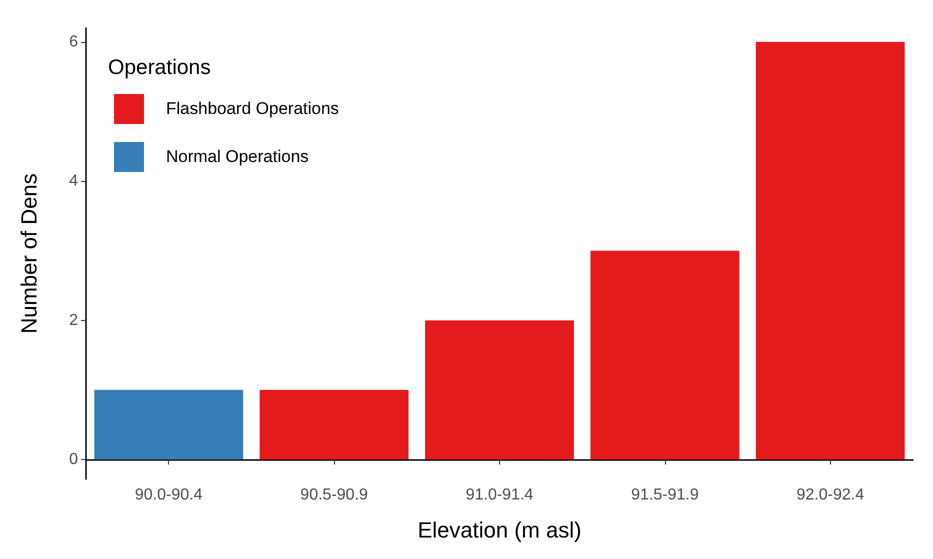  Describe the element at coordinates (500, 530) in the screenshot. I see `x-axis-title: Elevation (m asl)` at that location.